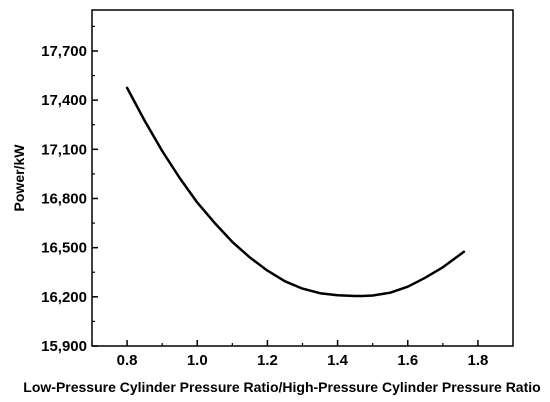 The height and width of the screenshot is (402, 550). What do you see at coordinates (64, 149) in the screenshot?
I see `y-tick-label: 17,100` at bounding box center [64, 149].